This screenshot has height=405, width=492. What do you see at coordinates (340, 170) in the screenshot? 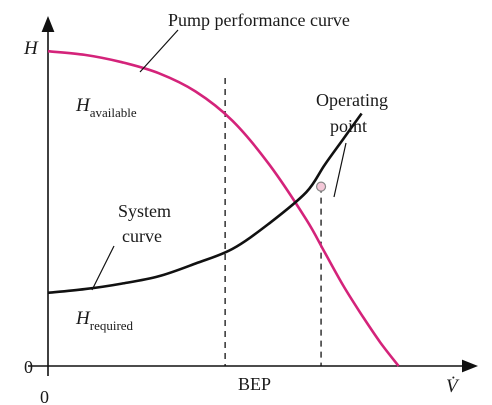
I see `operating-point-leader` at bounding box center [340, 170].